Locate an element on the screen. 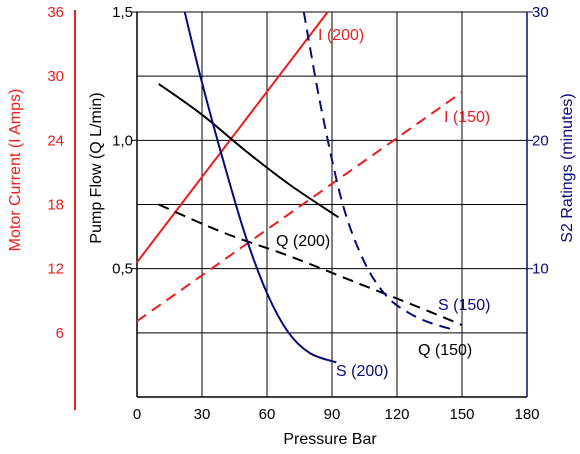  pump-flow-axis-title: Pump Flow (Q L/min) is located at coordinates (96, 167).